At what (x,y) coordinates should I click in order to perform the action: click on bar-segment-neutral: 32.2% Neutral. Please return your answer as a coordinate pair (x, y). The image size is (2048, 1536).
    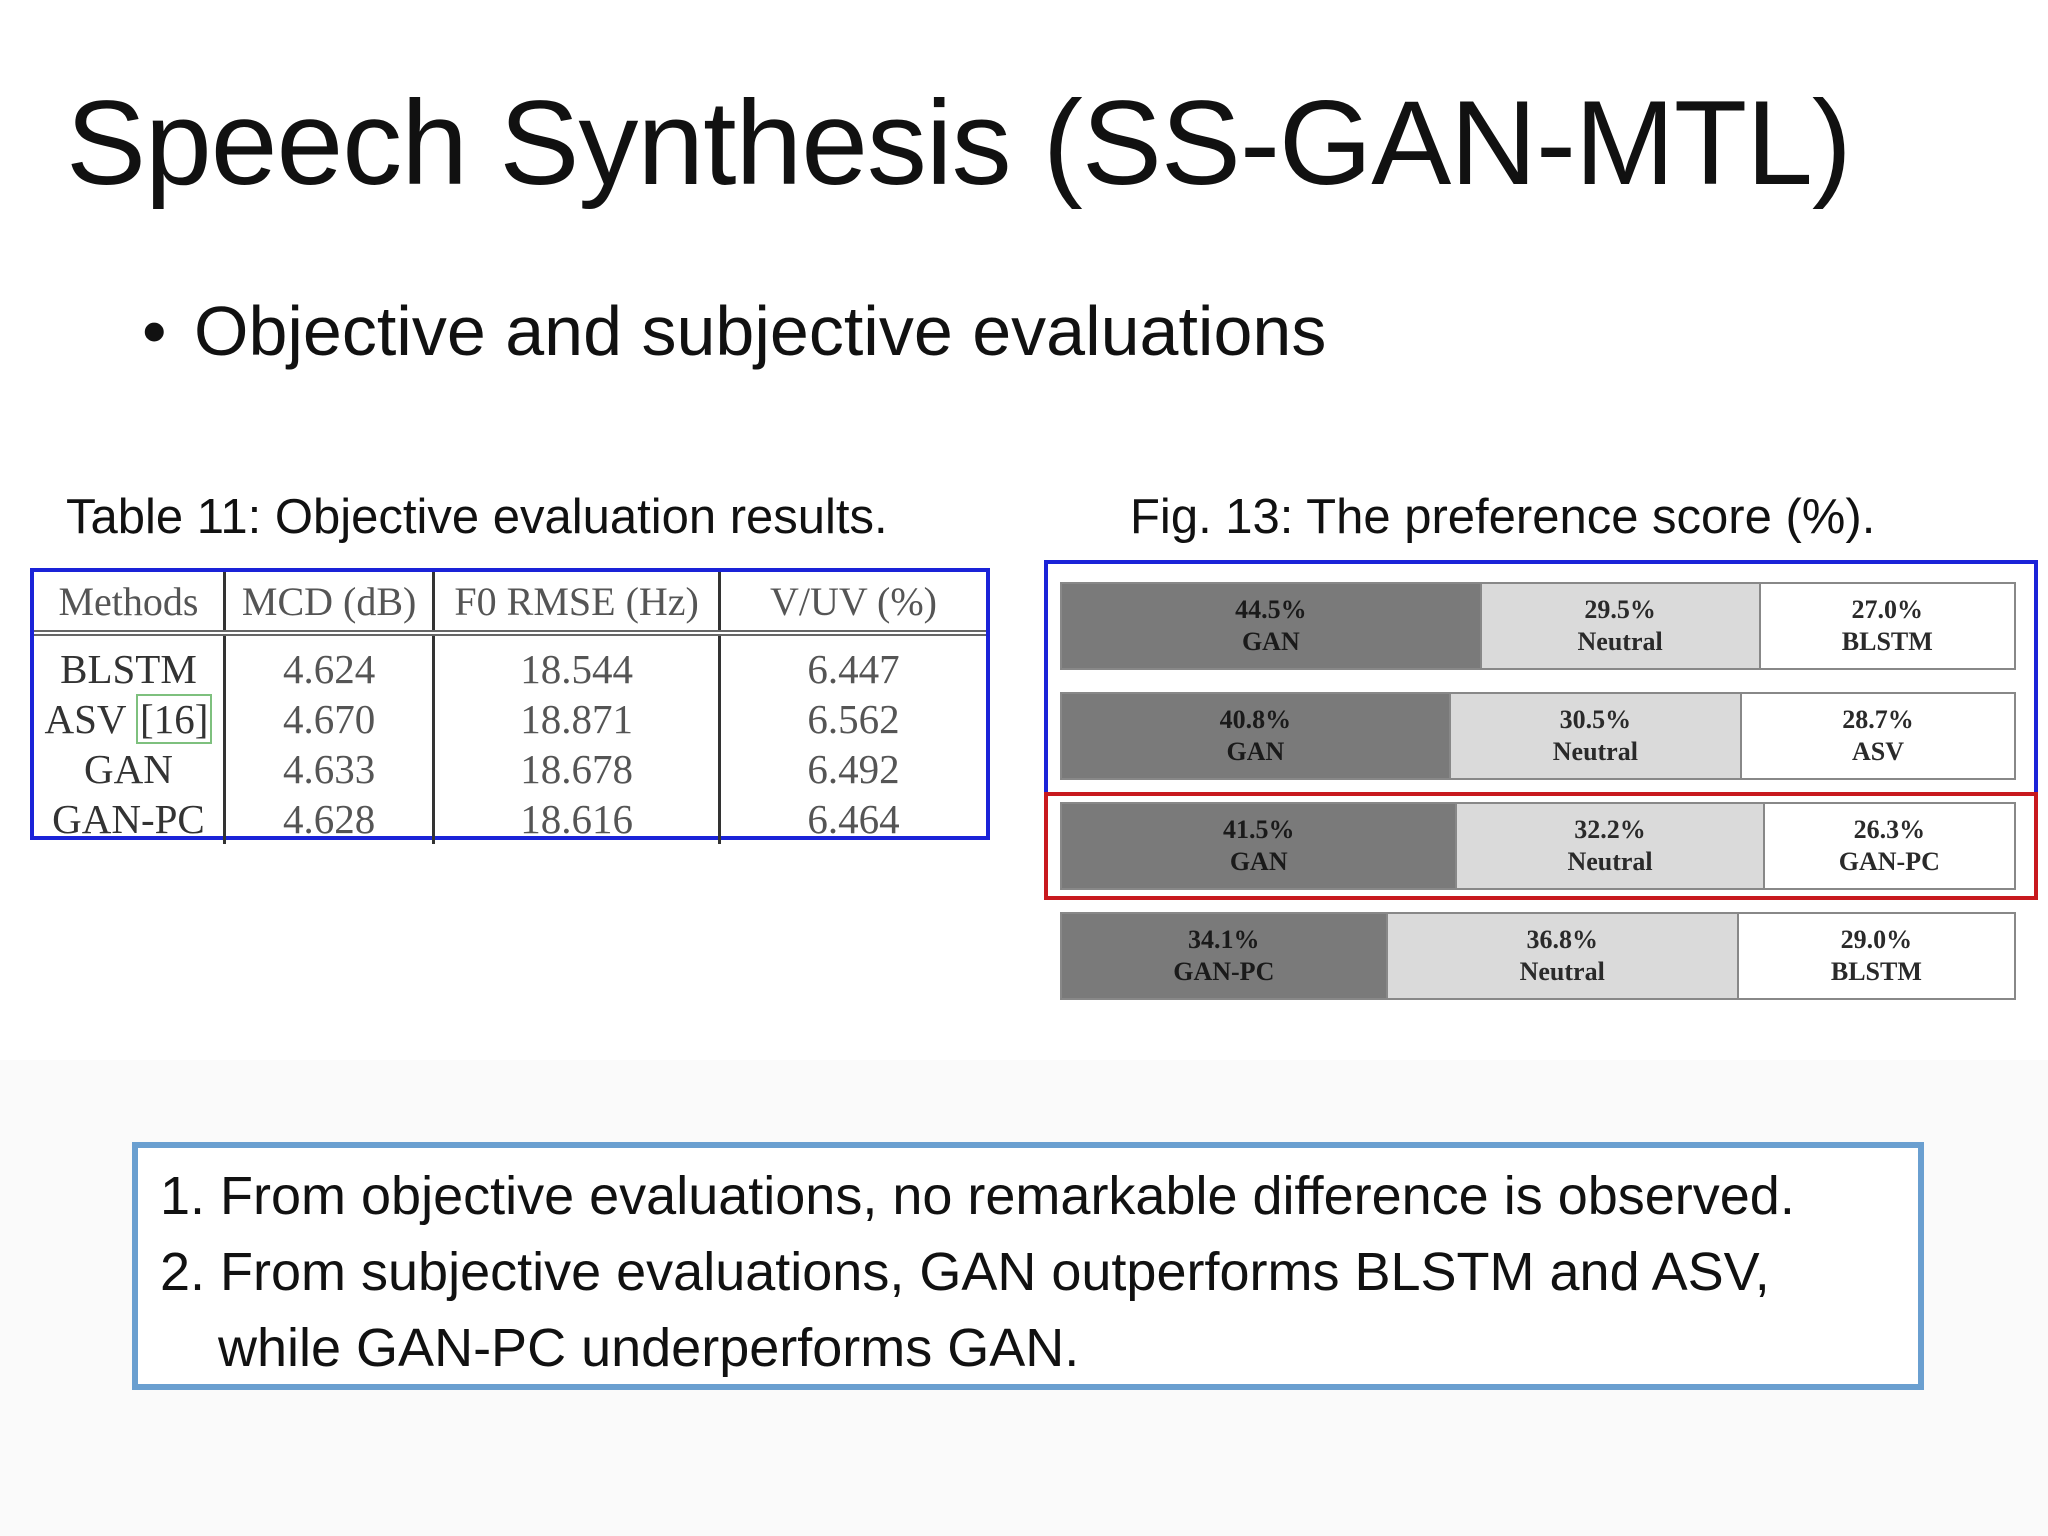
    Looking at the image, I should click on (1609, 846).